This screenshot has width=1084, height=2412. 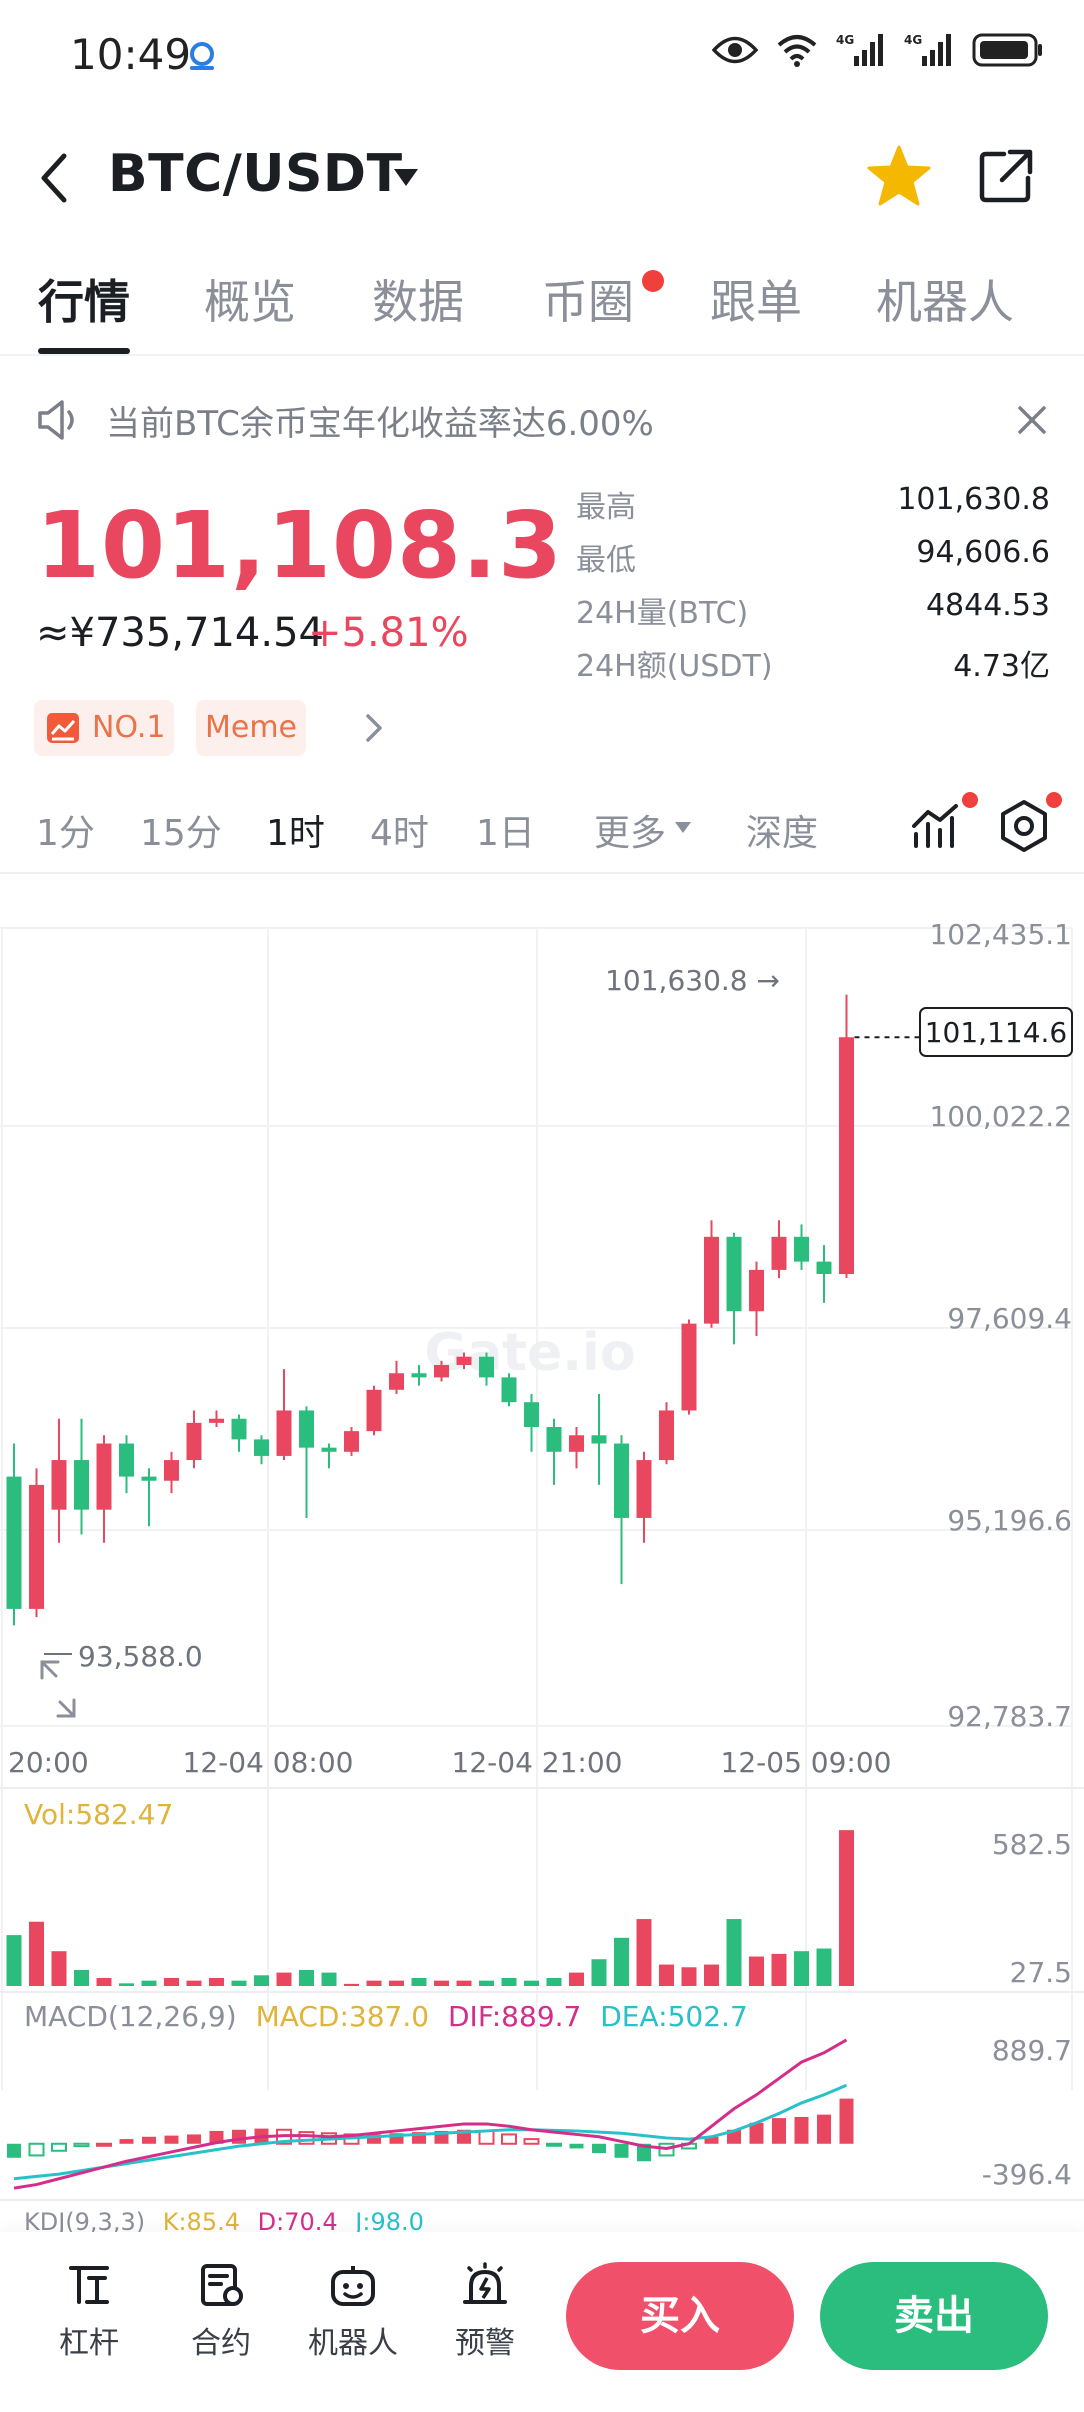 What do you see at coordinates (418, 302) in the screenshot?
I see `tab-data: 数据` at bounding box center [418, 302].